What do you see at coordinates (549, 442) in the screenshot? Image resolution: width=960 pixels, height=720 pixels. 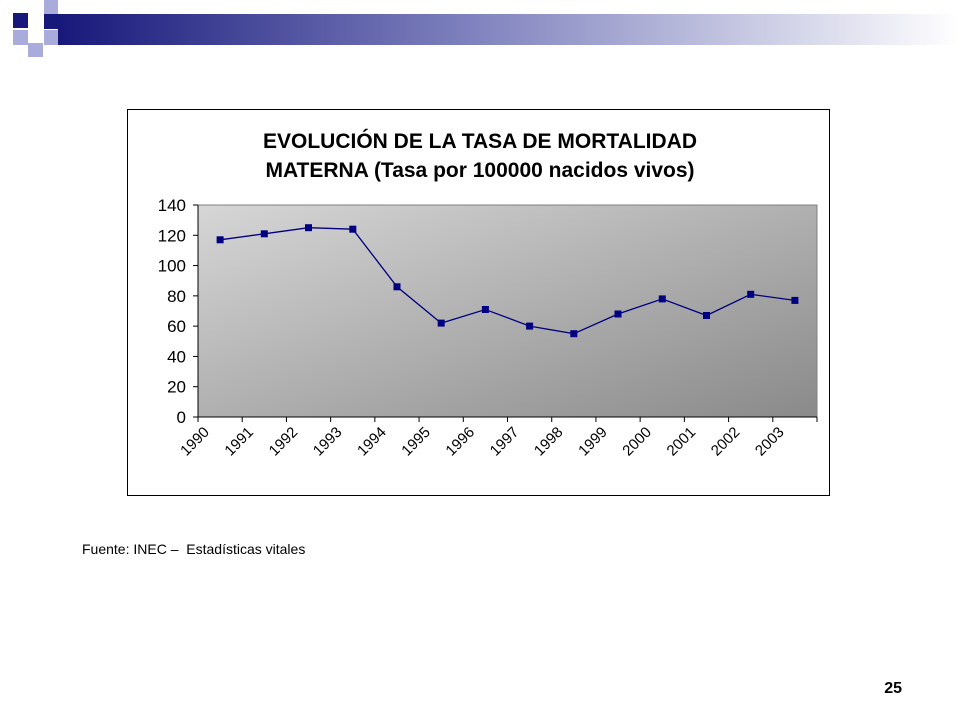 I see `x-tick-label: 1998` at bounding box center [549, 442].